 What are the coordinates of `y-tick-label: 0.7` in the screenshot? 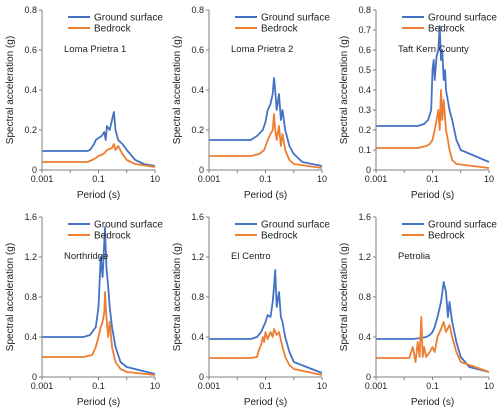 It's located at (364, 30).